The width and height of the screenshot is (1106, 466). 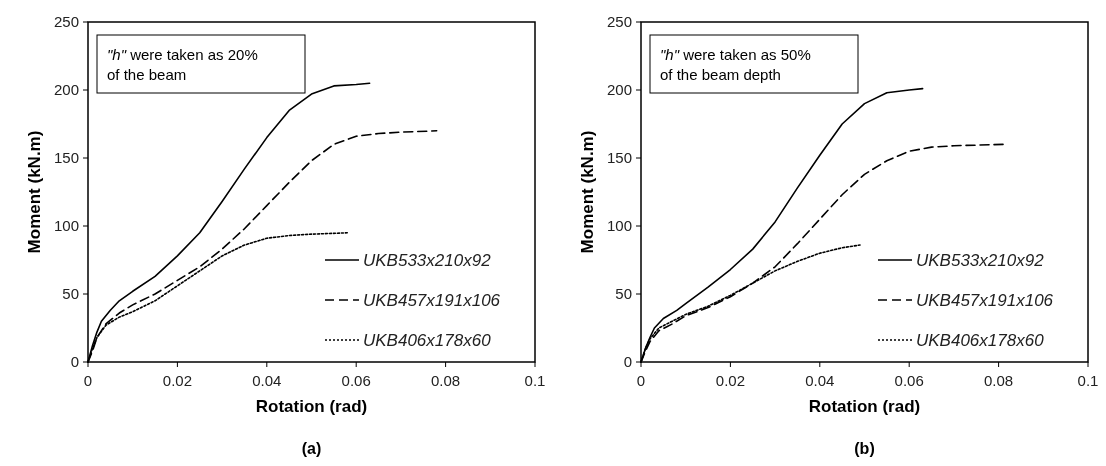 What do you see at coordinates (182, 64) in the screenshot?
I see `annotation: "h" were taken as 20% of the beam` at bounding box center [182, 64].